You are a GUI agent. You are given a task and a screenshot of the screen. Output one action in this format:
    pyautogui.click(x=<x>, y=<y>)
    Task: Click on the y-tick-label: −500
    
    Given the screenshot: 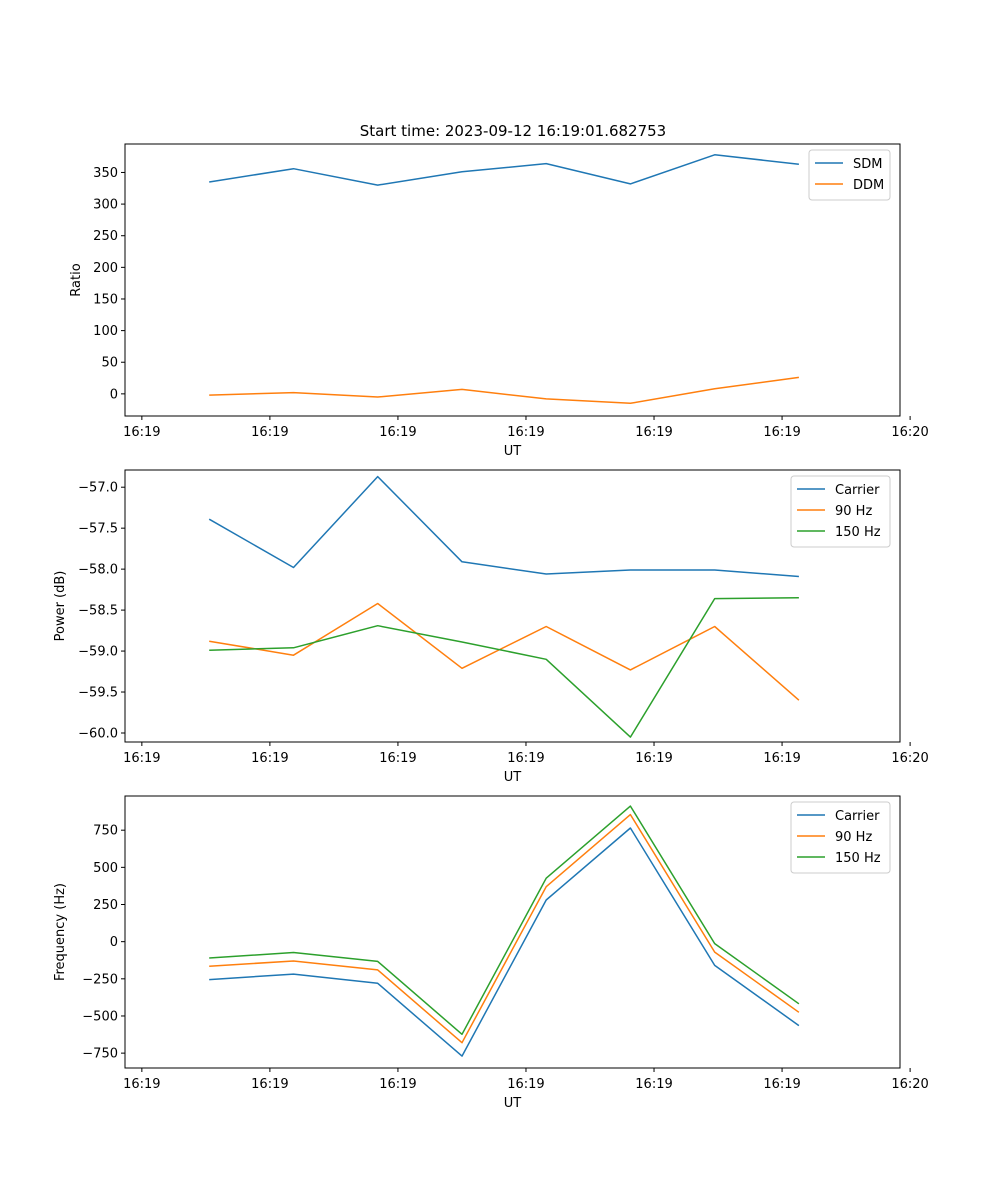 What is the action you would take?
    pyautogui.click(x=100, y=1016)
    